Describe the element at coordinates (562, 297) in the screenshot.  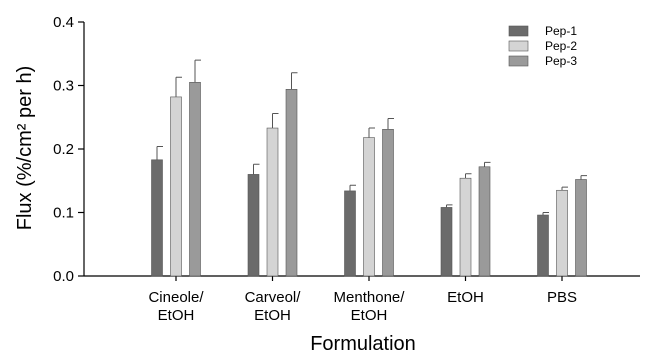
I see `x-tick-label: PBS` at that location.